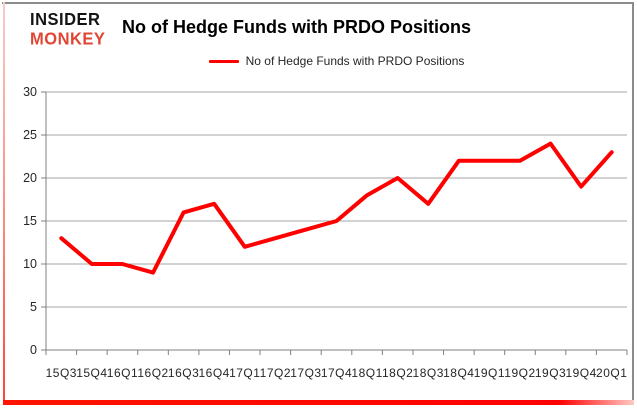  Describe the element at coordinates (33, 350) in the screenshot. I see `y-axis-tick-label: 0` at that location.